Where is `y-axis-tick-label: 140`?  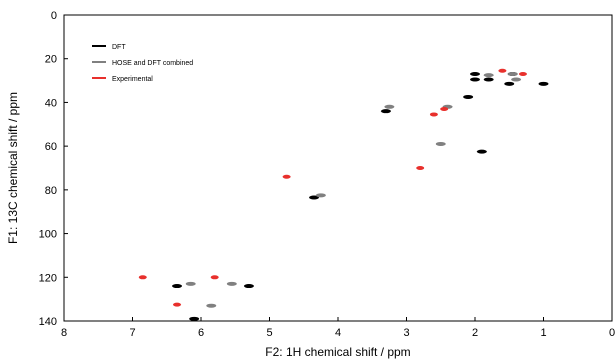 y-axis-tick-label: 140 is located at coordinates (48, 322).